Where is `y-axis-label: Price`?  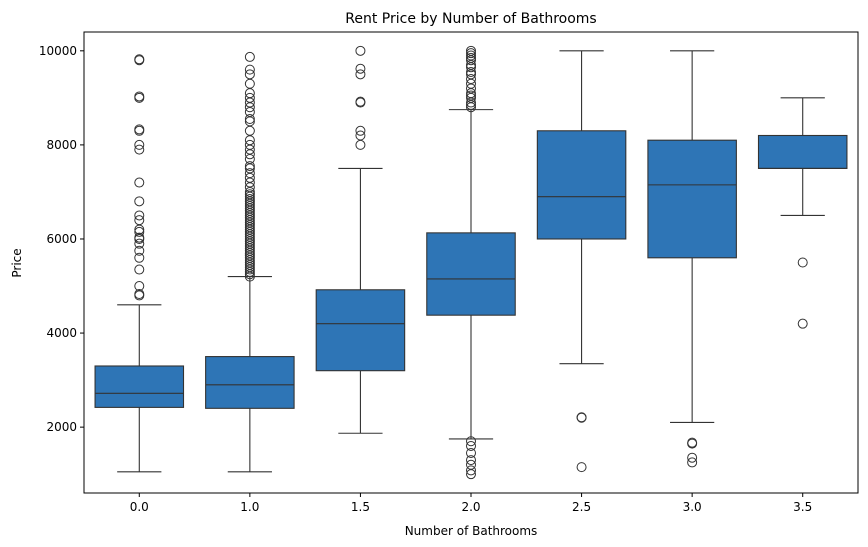 y-axis-label: Price is located at coordinates (17, 262).